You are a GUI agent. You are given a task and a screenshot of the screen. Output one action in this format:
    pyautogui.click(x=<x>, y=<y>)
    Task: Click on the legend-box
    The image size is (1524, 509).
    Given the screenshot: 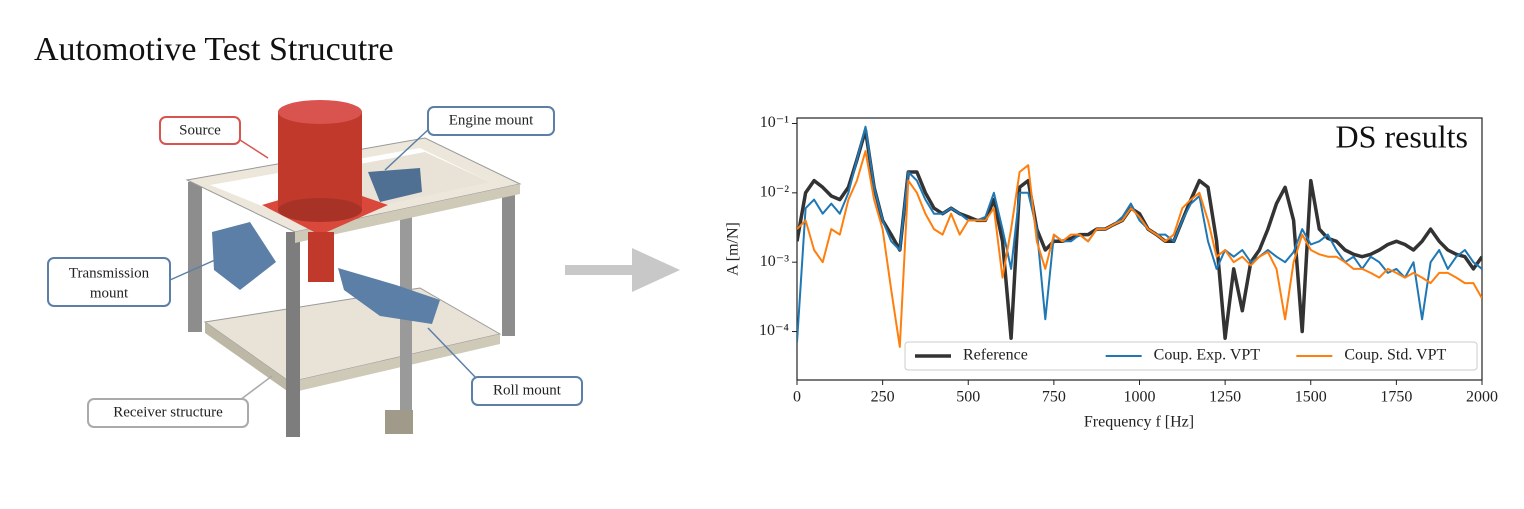 What is the action you would take?
    pyautogui.click(x=1191, y=356)
    